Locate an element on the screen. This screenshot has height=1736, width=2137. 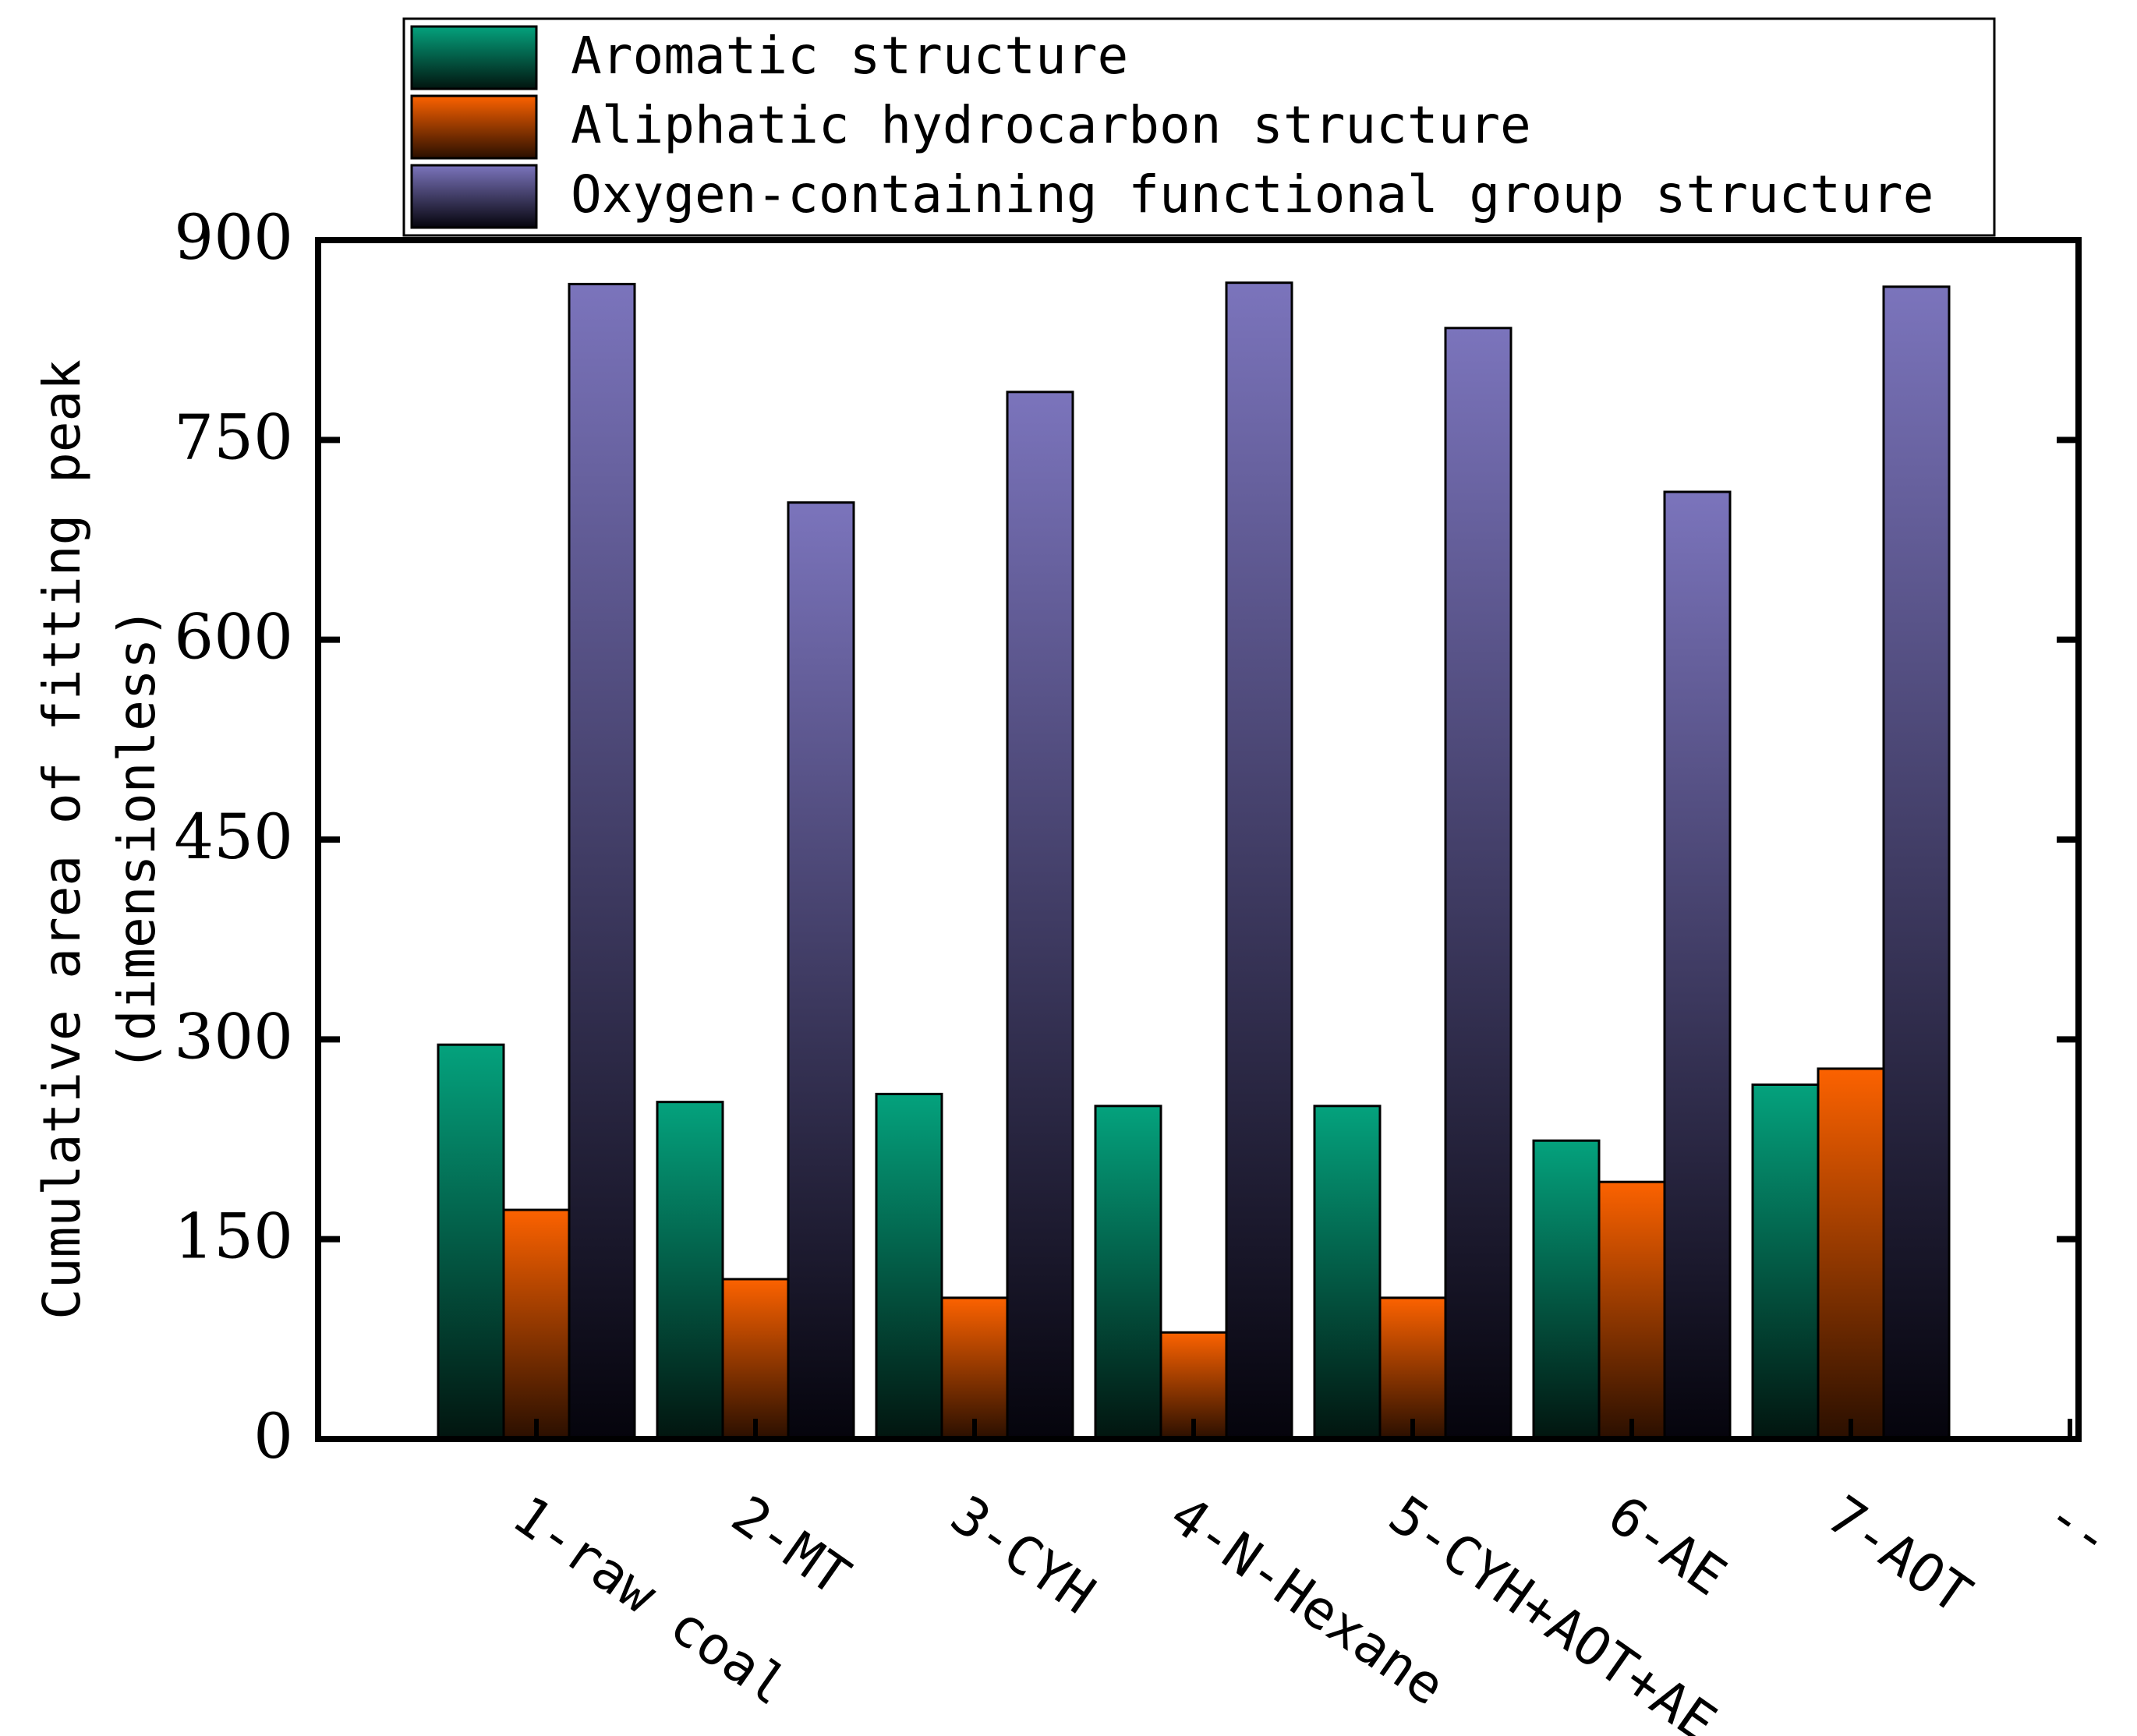
y-axis-label-line1: Cumulative area of fitting peak is located at coordinates (62, 839).